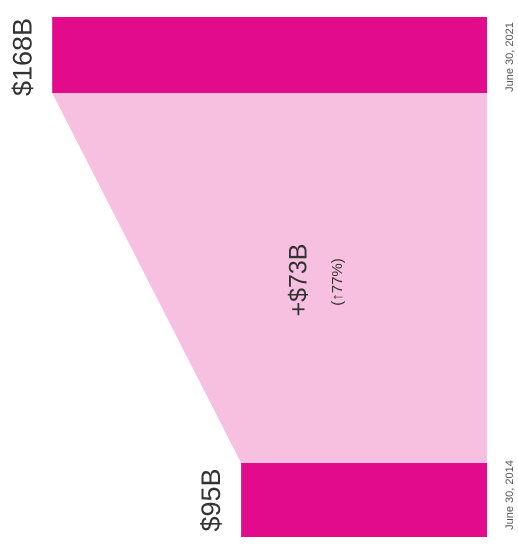 The height and width of the screenshot is (552, 518). What do you see at coordinates (510, 57) in the screenshot?
I see `category-label: June 30, 2021` at bounding box center [510, 57].